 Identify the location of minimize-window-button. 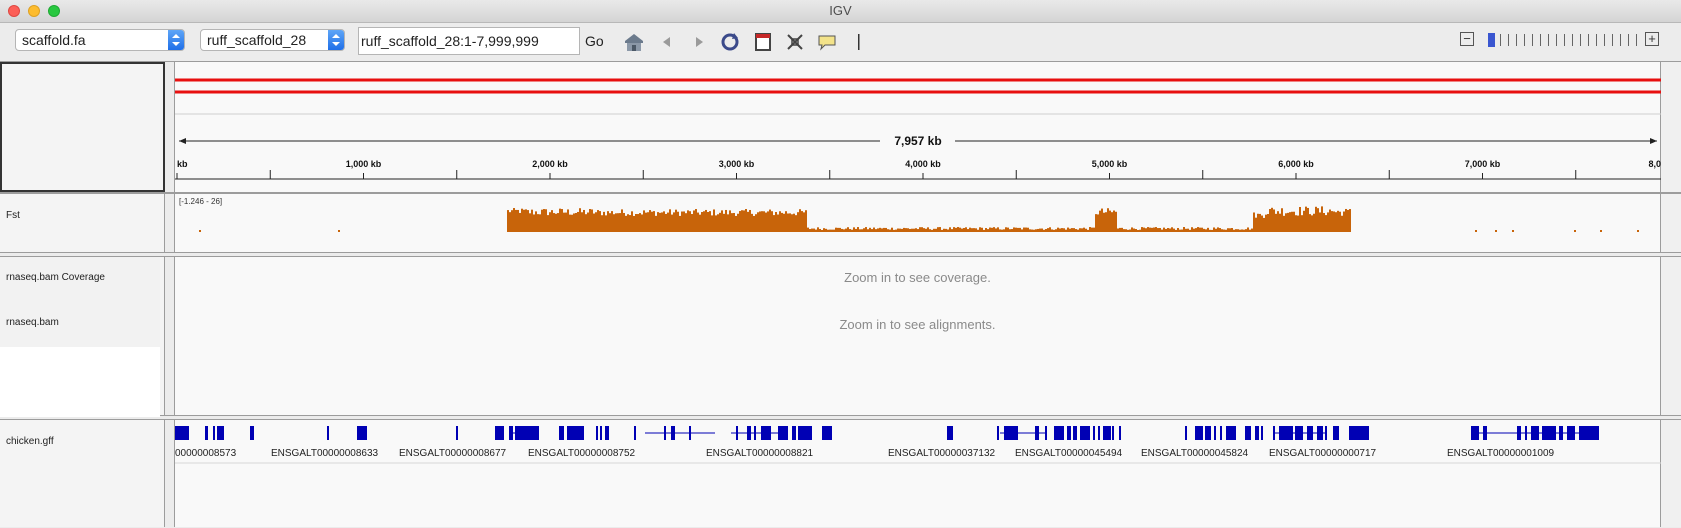
(34, 11).